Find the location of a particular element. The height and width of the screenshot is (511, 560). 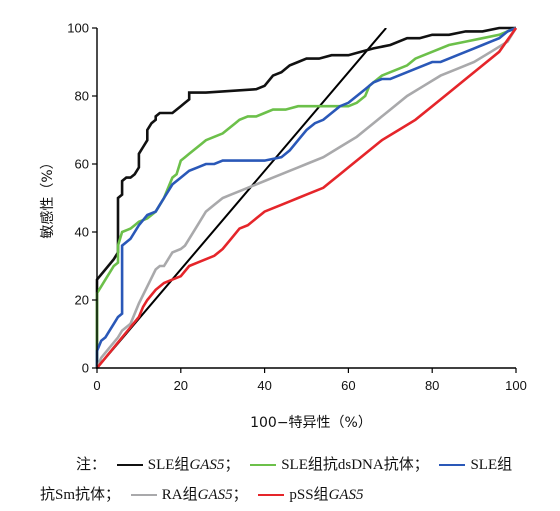

legend-item-sle-gas5: SLE组GAS5； is located at coordinates (175, 465).